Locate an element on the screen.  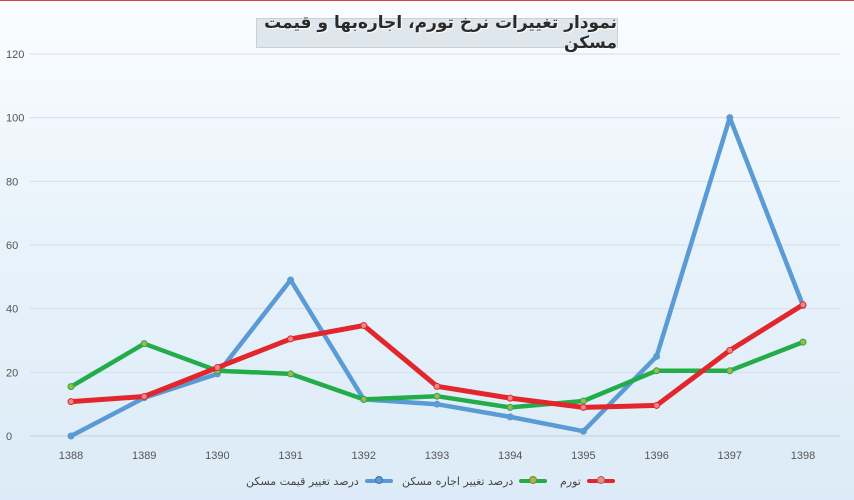
y-tick-label: 0 is located at coordinates (9, 437).